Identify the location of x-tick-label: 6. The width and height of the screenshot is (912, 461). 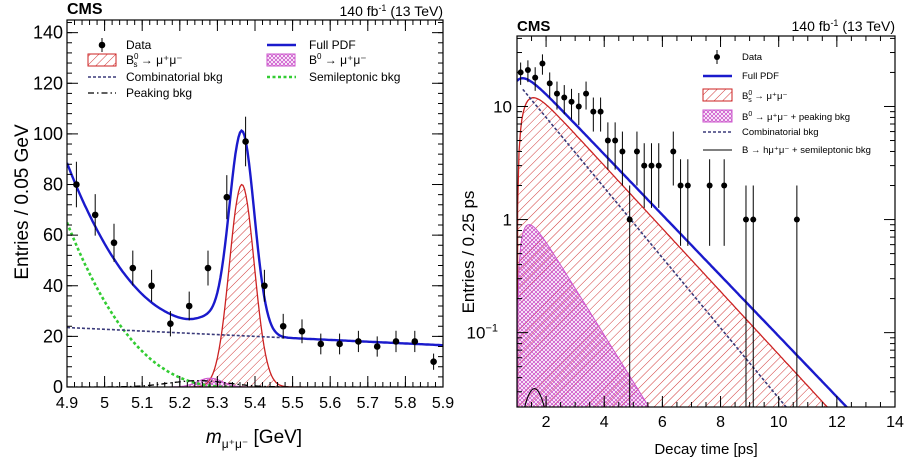
(662, 422).